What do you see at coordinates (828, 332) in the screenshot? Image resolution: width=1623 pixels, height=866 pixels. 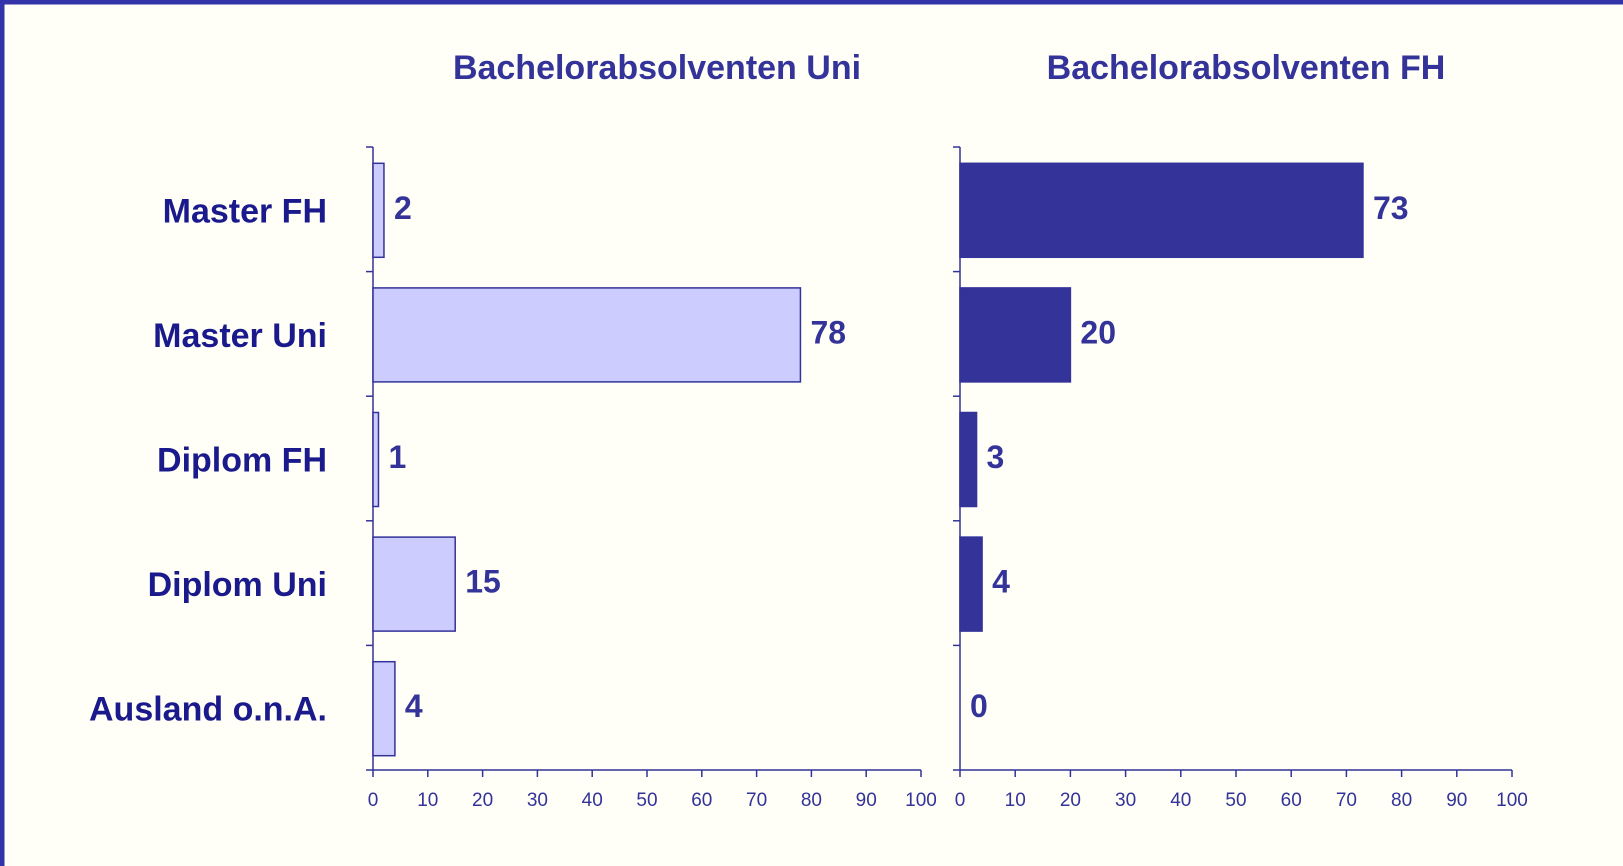 I see `value-label: 78` at bounding box center [828, 332].